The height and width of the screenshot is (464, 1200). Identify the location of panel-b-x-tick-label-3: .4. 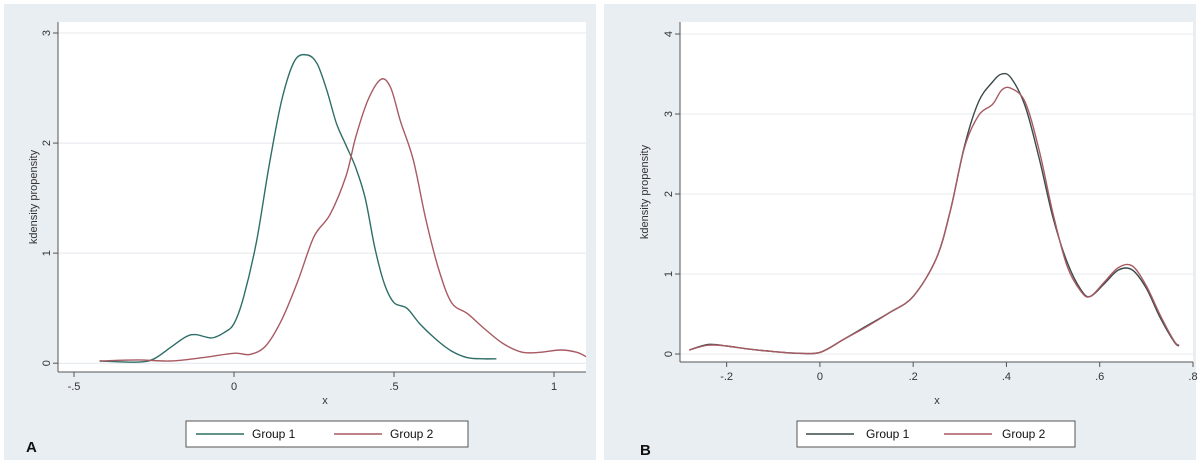
(1006, 377).